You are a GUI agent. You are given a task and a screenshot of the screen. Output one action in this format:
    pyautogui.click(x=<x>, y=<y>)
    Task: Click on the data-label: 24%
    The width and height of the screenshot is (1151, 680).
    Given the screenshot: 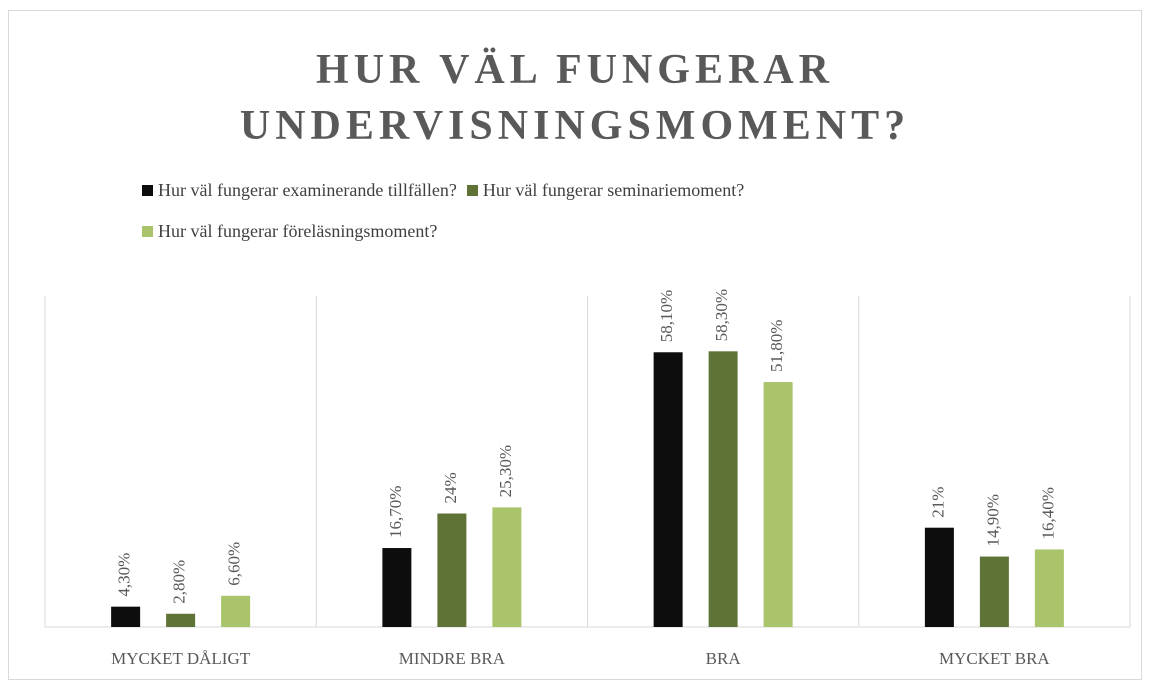 What is the action you would take?
    pyautogui.click(x=450, y=487)
    